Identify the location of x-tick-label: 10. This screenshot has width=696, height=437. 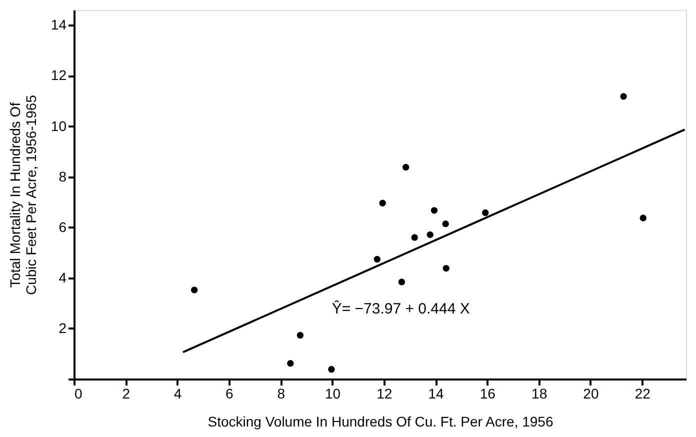
(332, 394).